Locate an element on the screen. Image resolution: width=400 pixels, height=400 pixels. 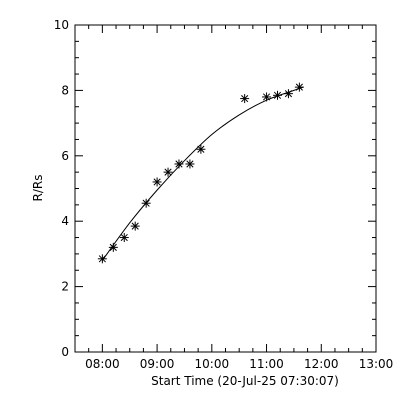
y-tick-label: 2 is located at coordinates (65, 287).